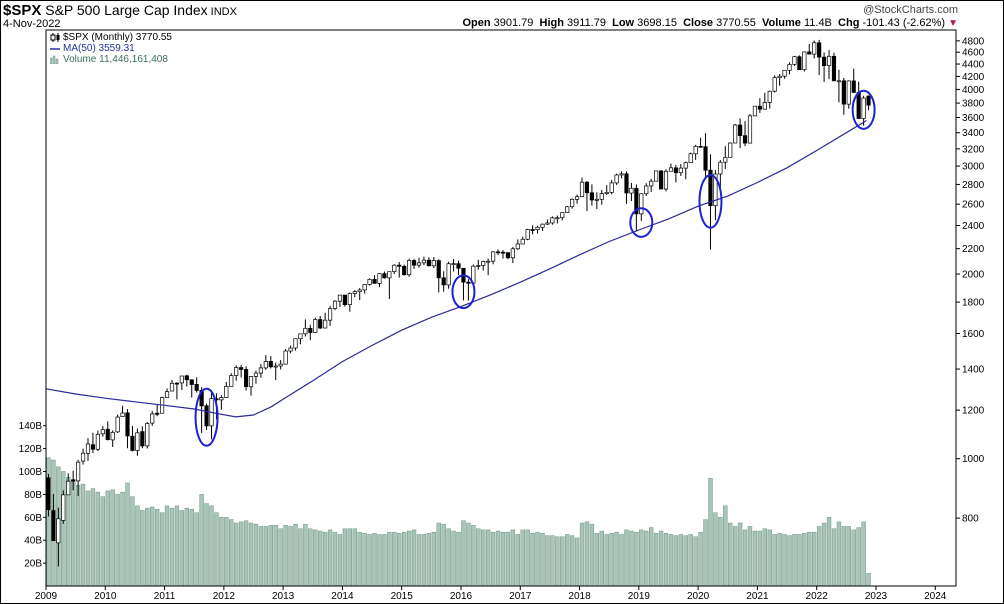 Image resolution: width=1004 pixels, height=604 pixels. What do you see at coordinates (33, 541) in the screenshot?
I see `volume-tick-label: 40B` at bounding box center [33, 541].